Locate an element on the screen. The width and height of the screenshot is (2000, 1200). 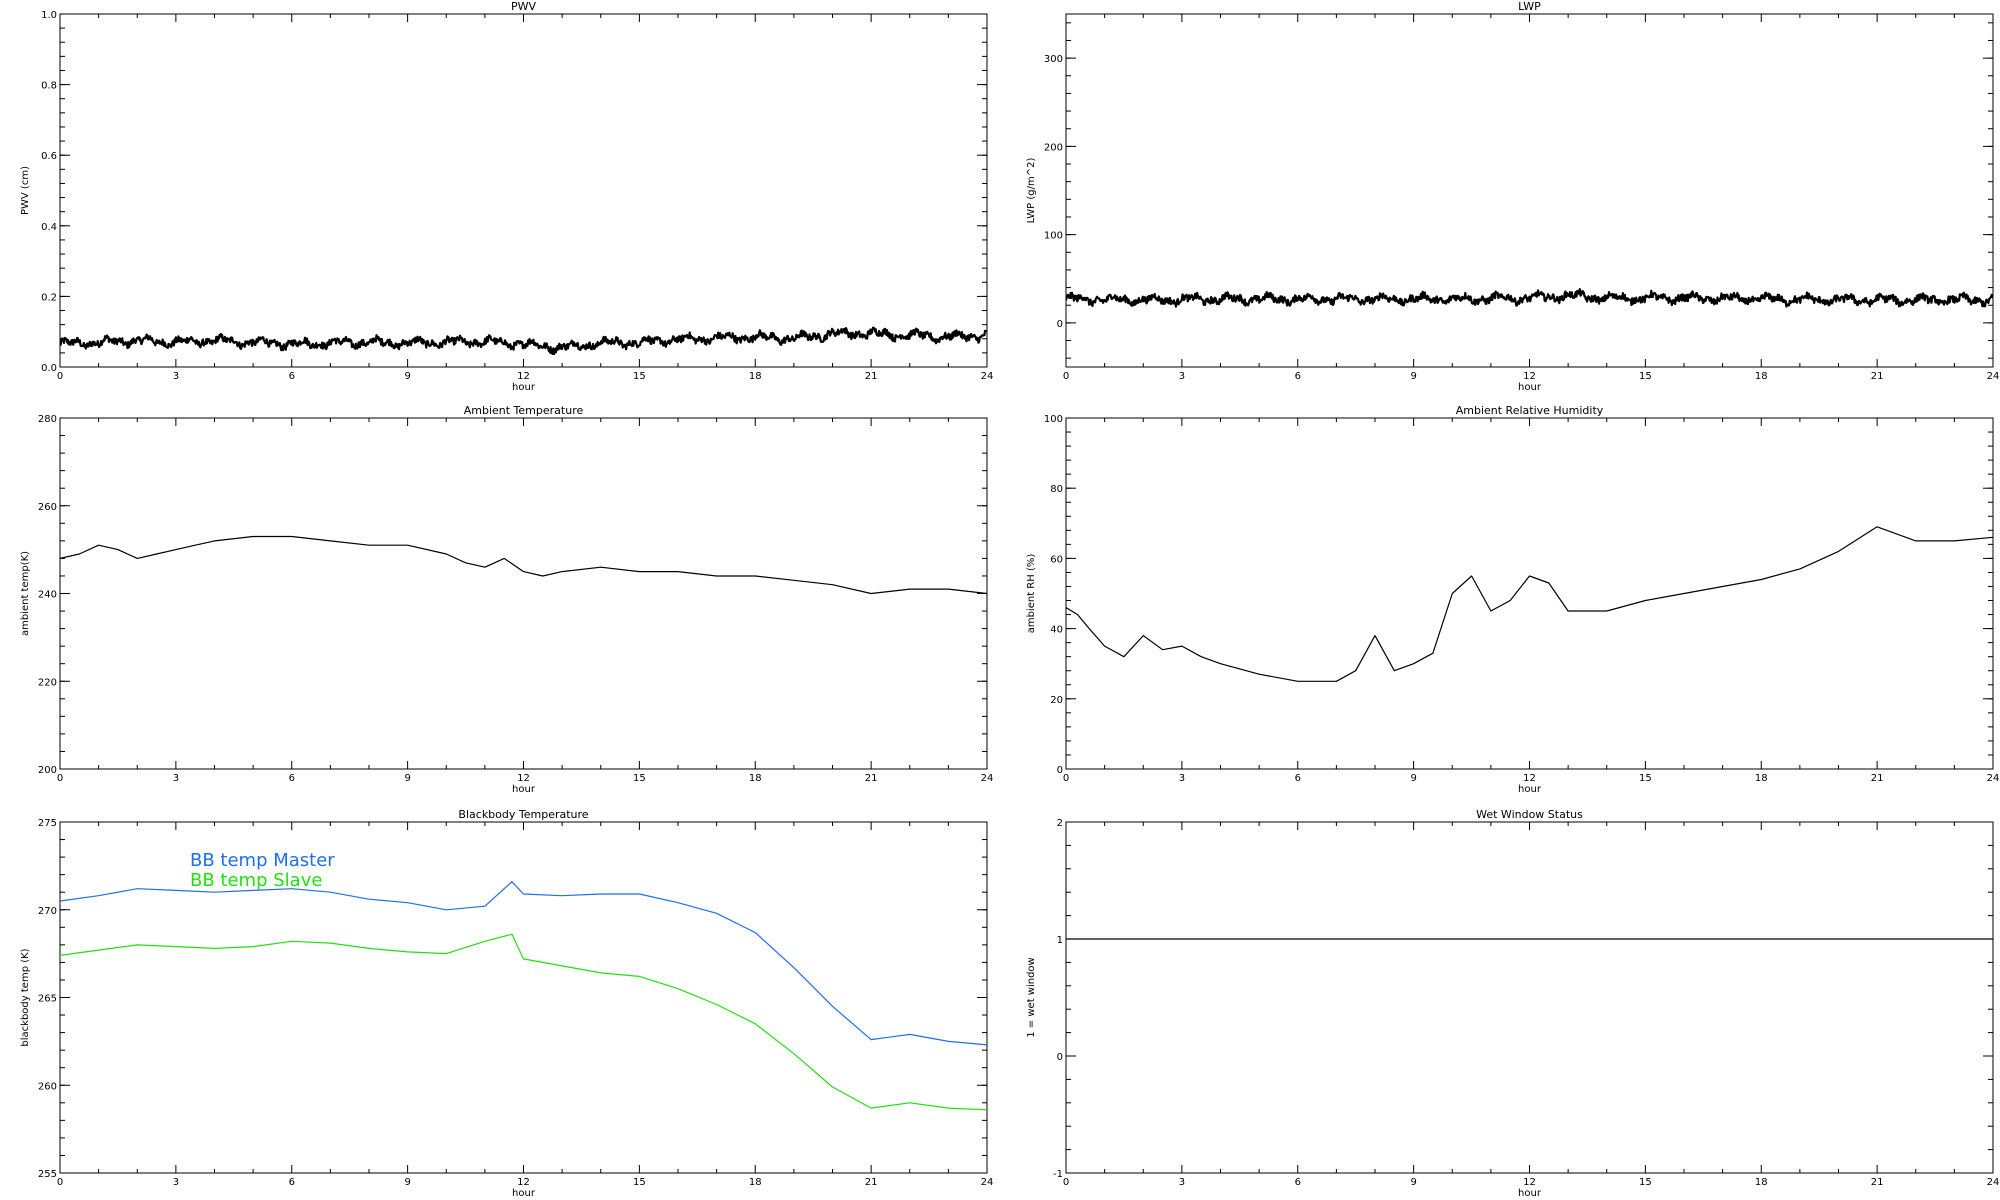
y-axis-label: LWP (g/m^2) is located at coordinates (1031, 191).